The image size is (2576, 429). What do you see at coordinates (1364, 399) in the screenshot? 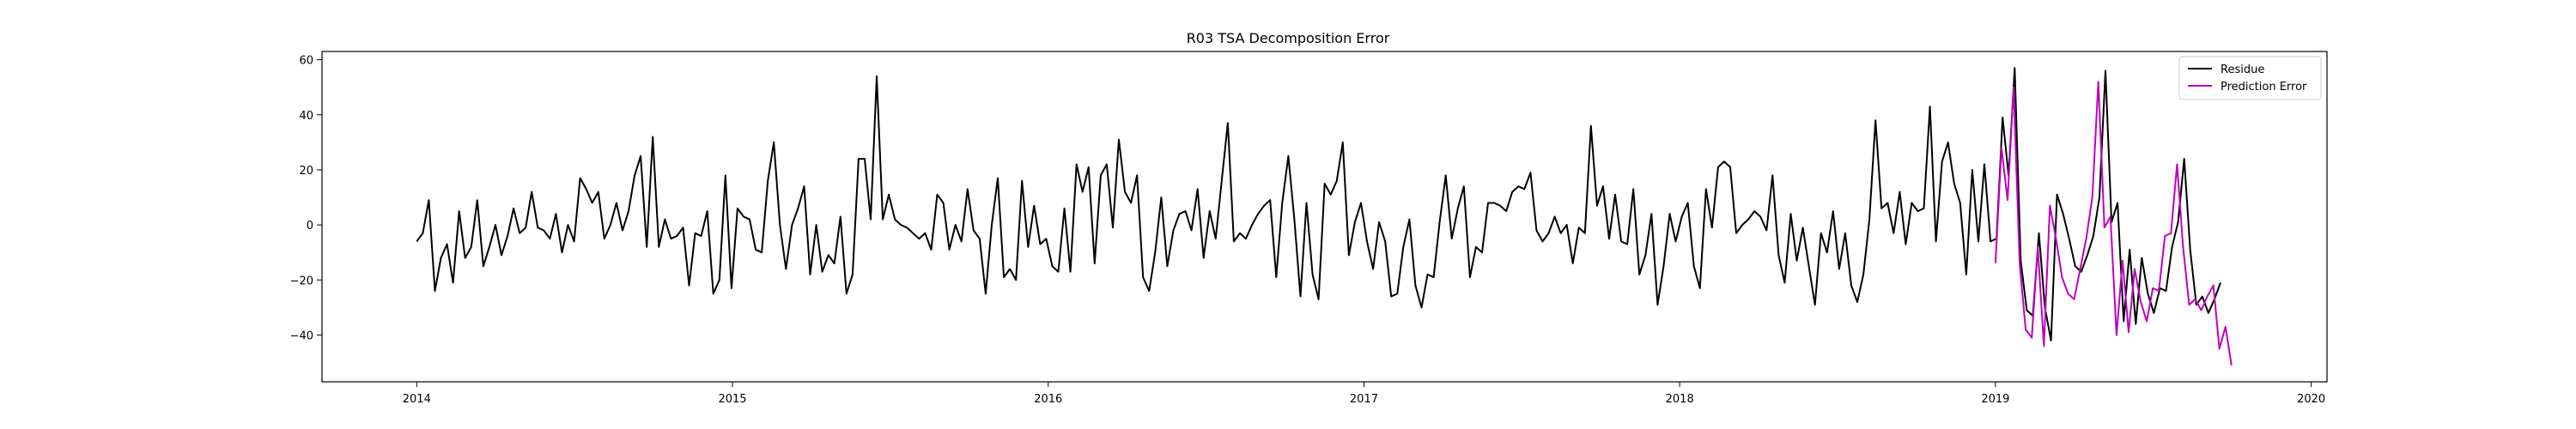
I see `x-tick-label: 2017` at bounding box center [1364, 399].